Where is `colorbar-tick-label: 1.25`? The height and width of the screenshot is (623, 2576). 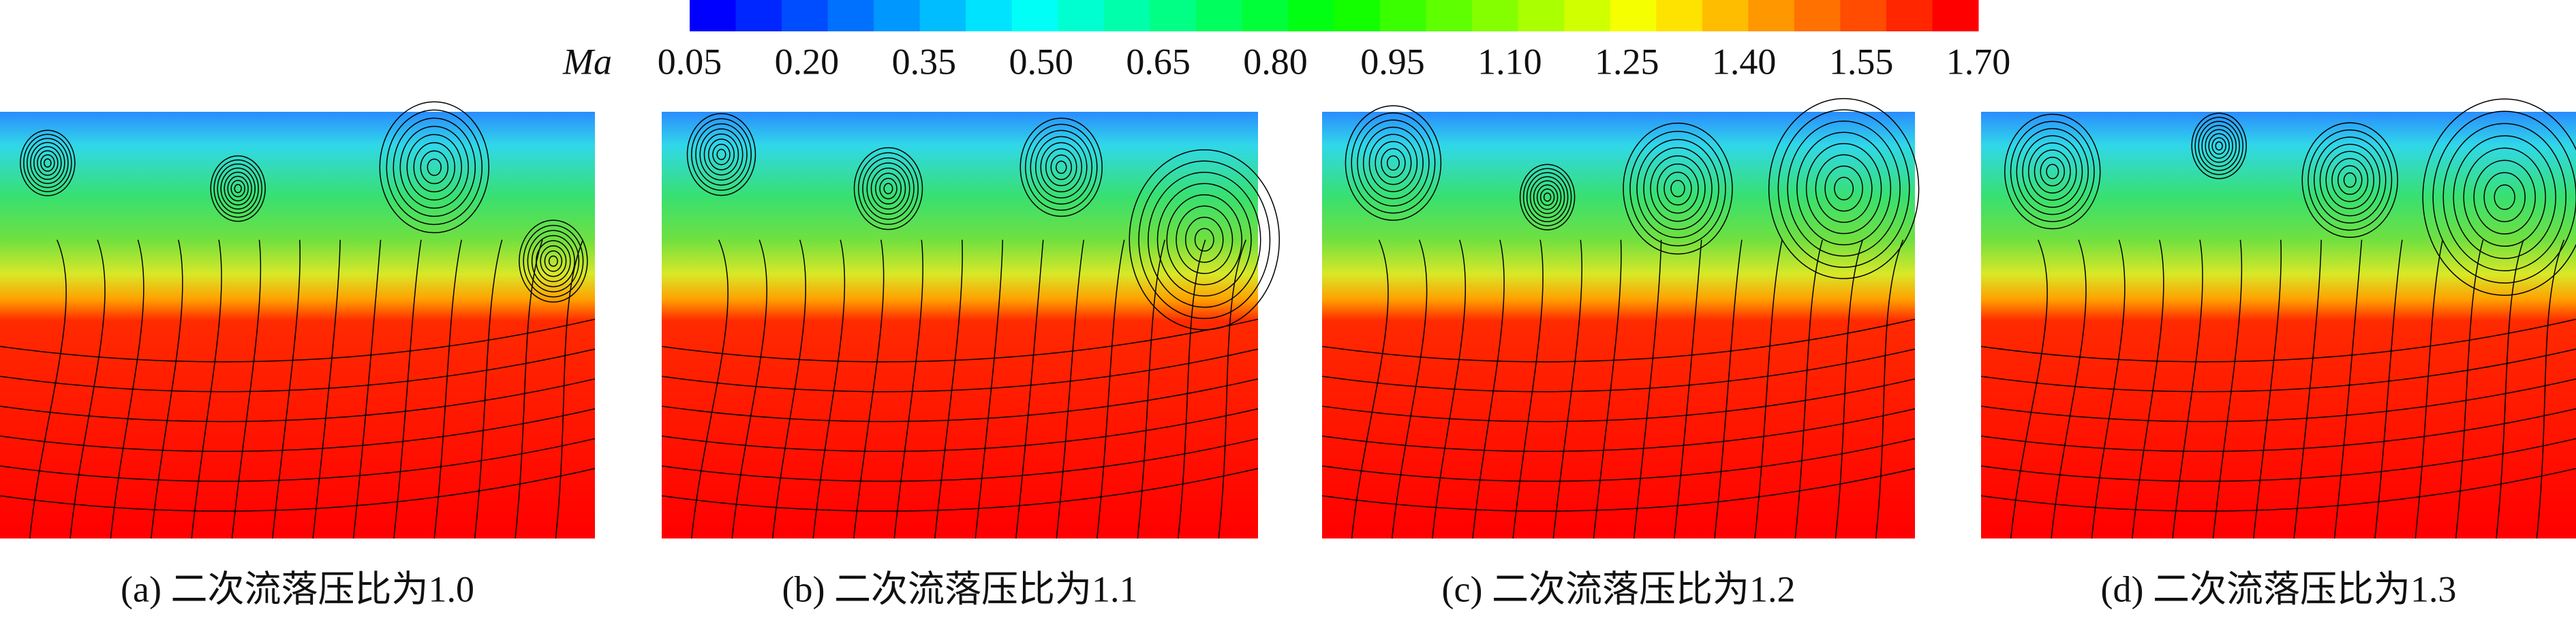
colorbar-tick-label: 1.25 is located at coordinates (1627, 61).